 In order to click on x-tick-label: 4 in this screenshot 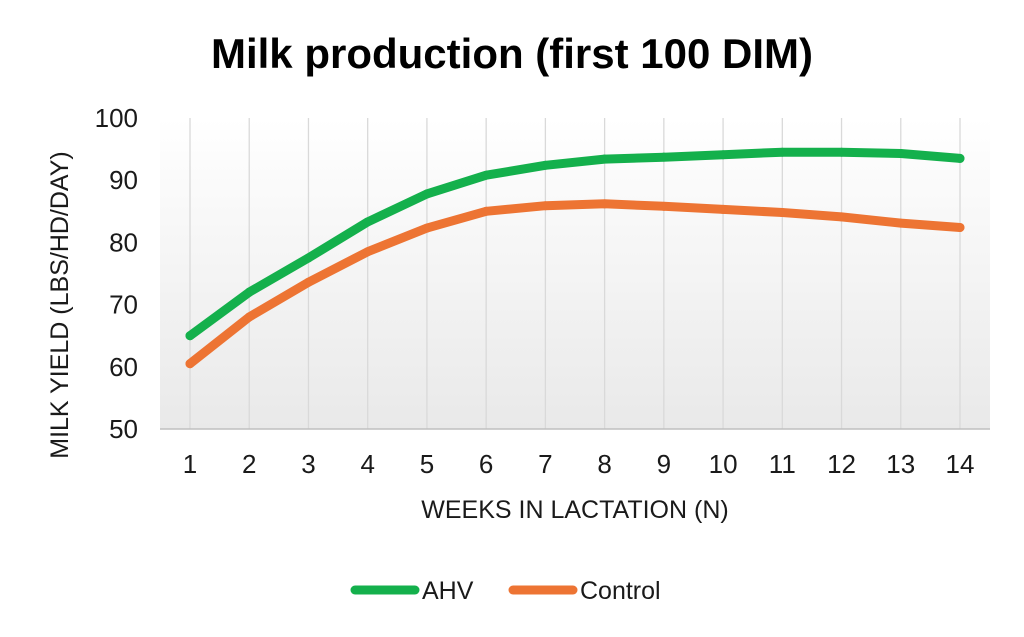, I will do `click(367, 464)`.